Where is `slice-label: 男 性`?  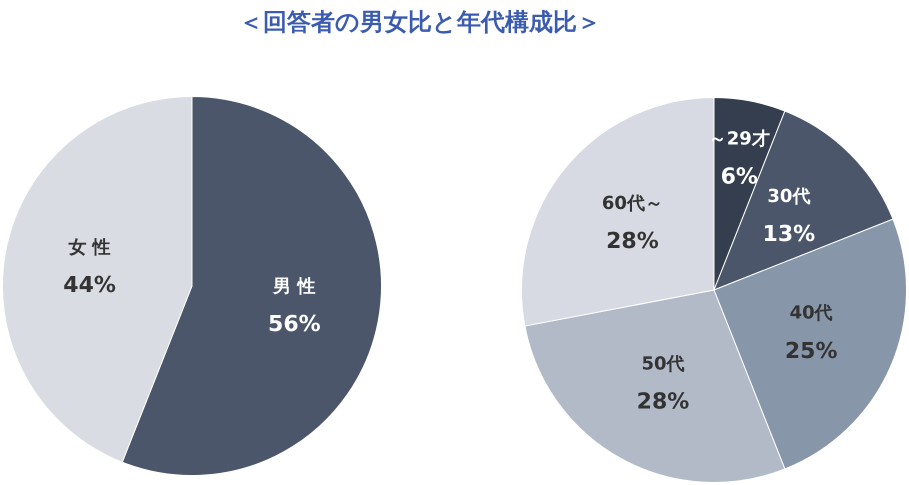 slice-label: 男 性 is located at coordinates (294, 287).